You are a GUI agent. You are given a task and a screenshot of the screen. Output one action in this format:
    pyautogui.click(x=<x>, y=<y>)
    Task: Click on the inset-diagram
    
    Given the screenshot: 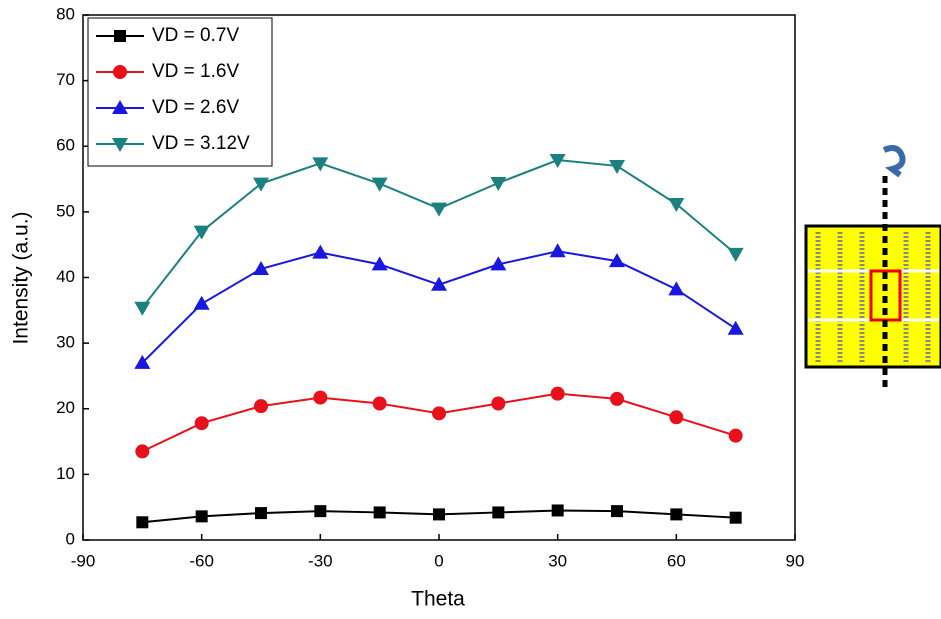 What is the action you would take?
    pyautogui.click(x=872, y=268)
    